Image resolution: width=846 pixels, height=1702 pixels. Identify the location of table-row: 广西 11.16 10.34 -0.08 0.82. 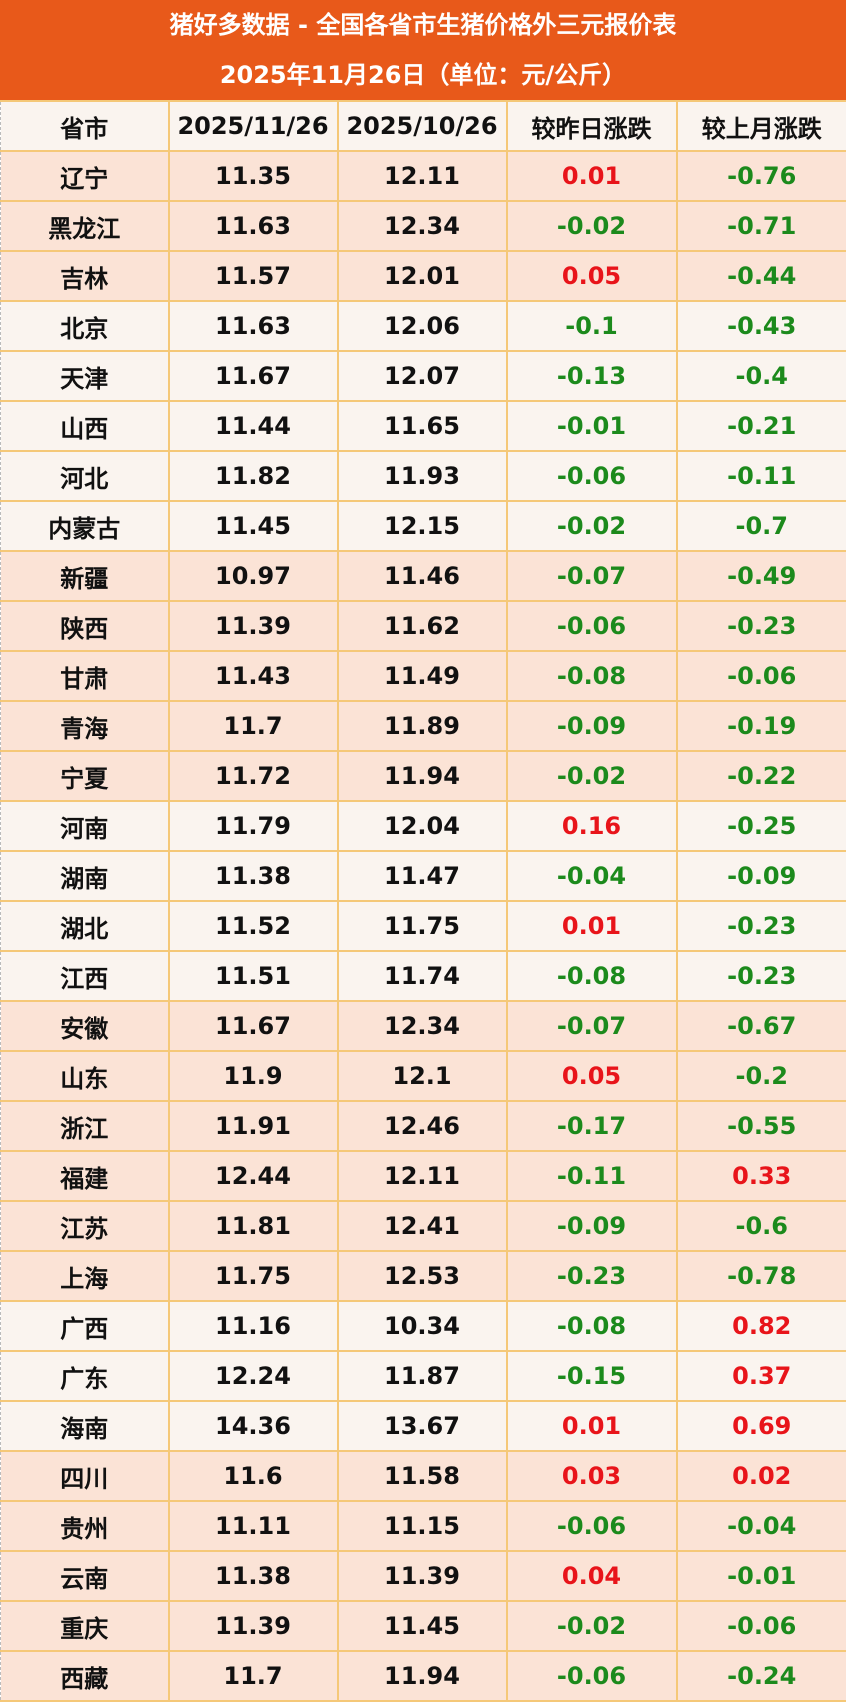
(423, 1326).